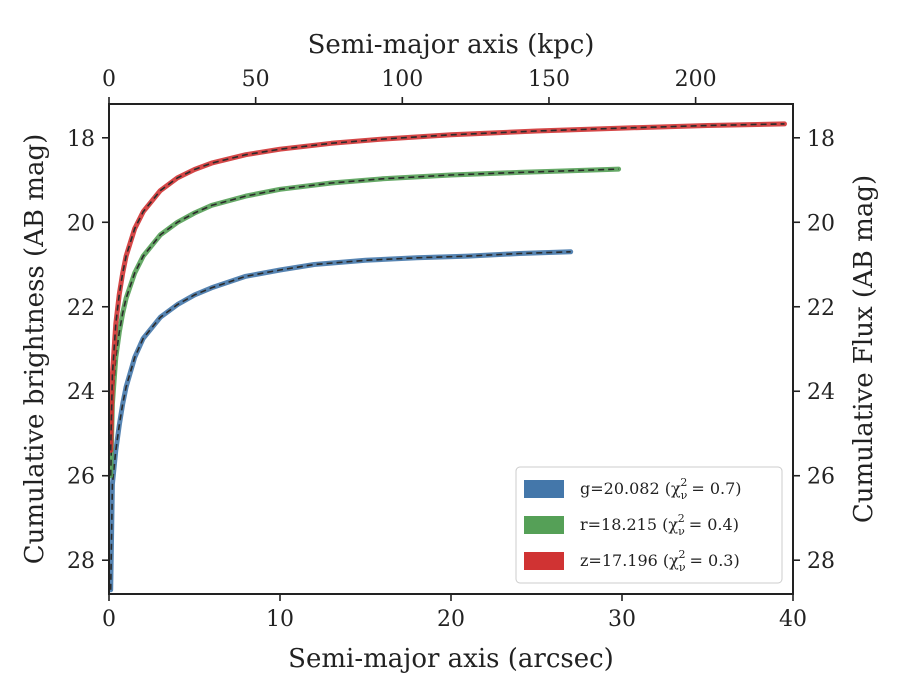 The height and width of the screenshot is (700, 900). I want to click on legend-label-z: z=17.196 (χν2 = 0.3), so click(660, 561).